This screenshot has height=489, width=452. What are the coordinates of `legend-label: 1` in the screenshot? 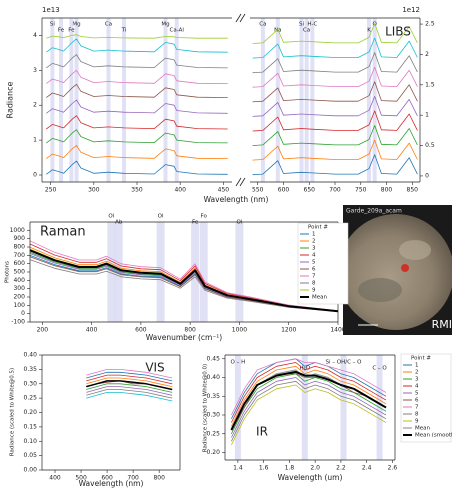 It's located at (314, 235).